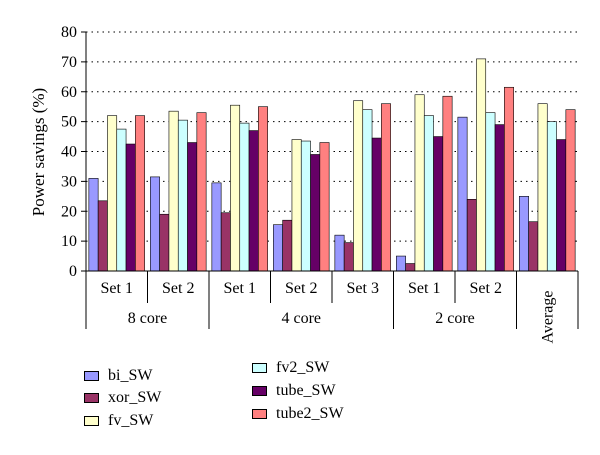 The height and width of the screenshot is (455, 600). What do you see at coordinates (69, 181) in the screenshot?
I see `y-tick-label: 30` at bounding box center [69, 181].